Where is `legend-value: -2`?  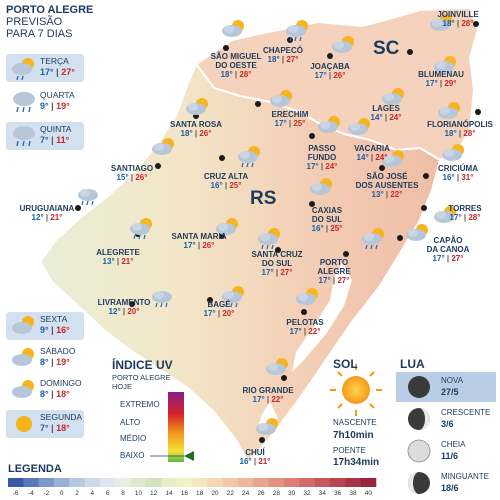 legend-value: -2 is located at coordinates (46, 493).